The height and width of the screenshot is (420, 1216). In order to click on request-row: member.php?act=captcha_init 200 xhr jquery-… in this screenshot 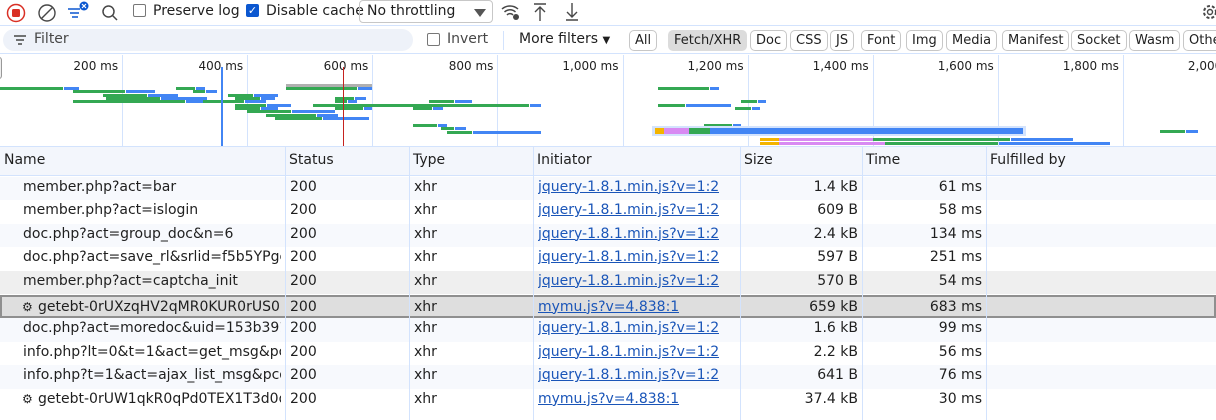, I will do `click(608, 282)`.